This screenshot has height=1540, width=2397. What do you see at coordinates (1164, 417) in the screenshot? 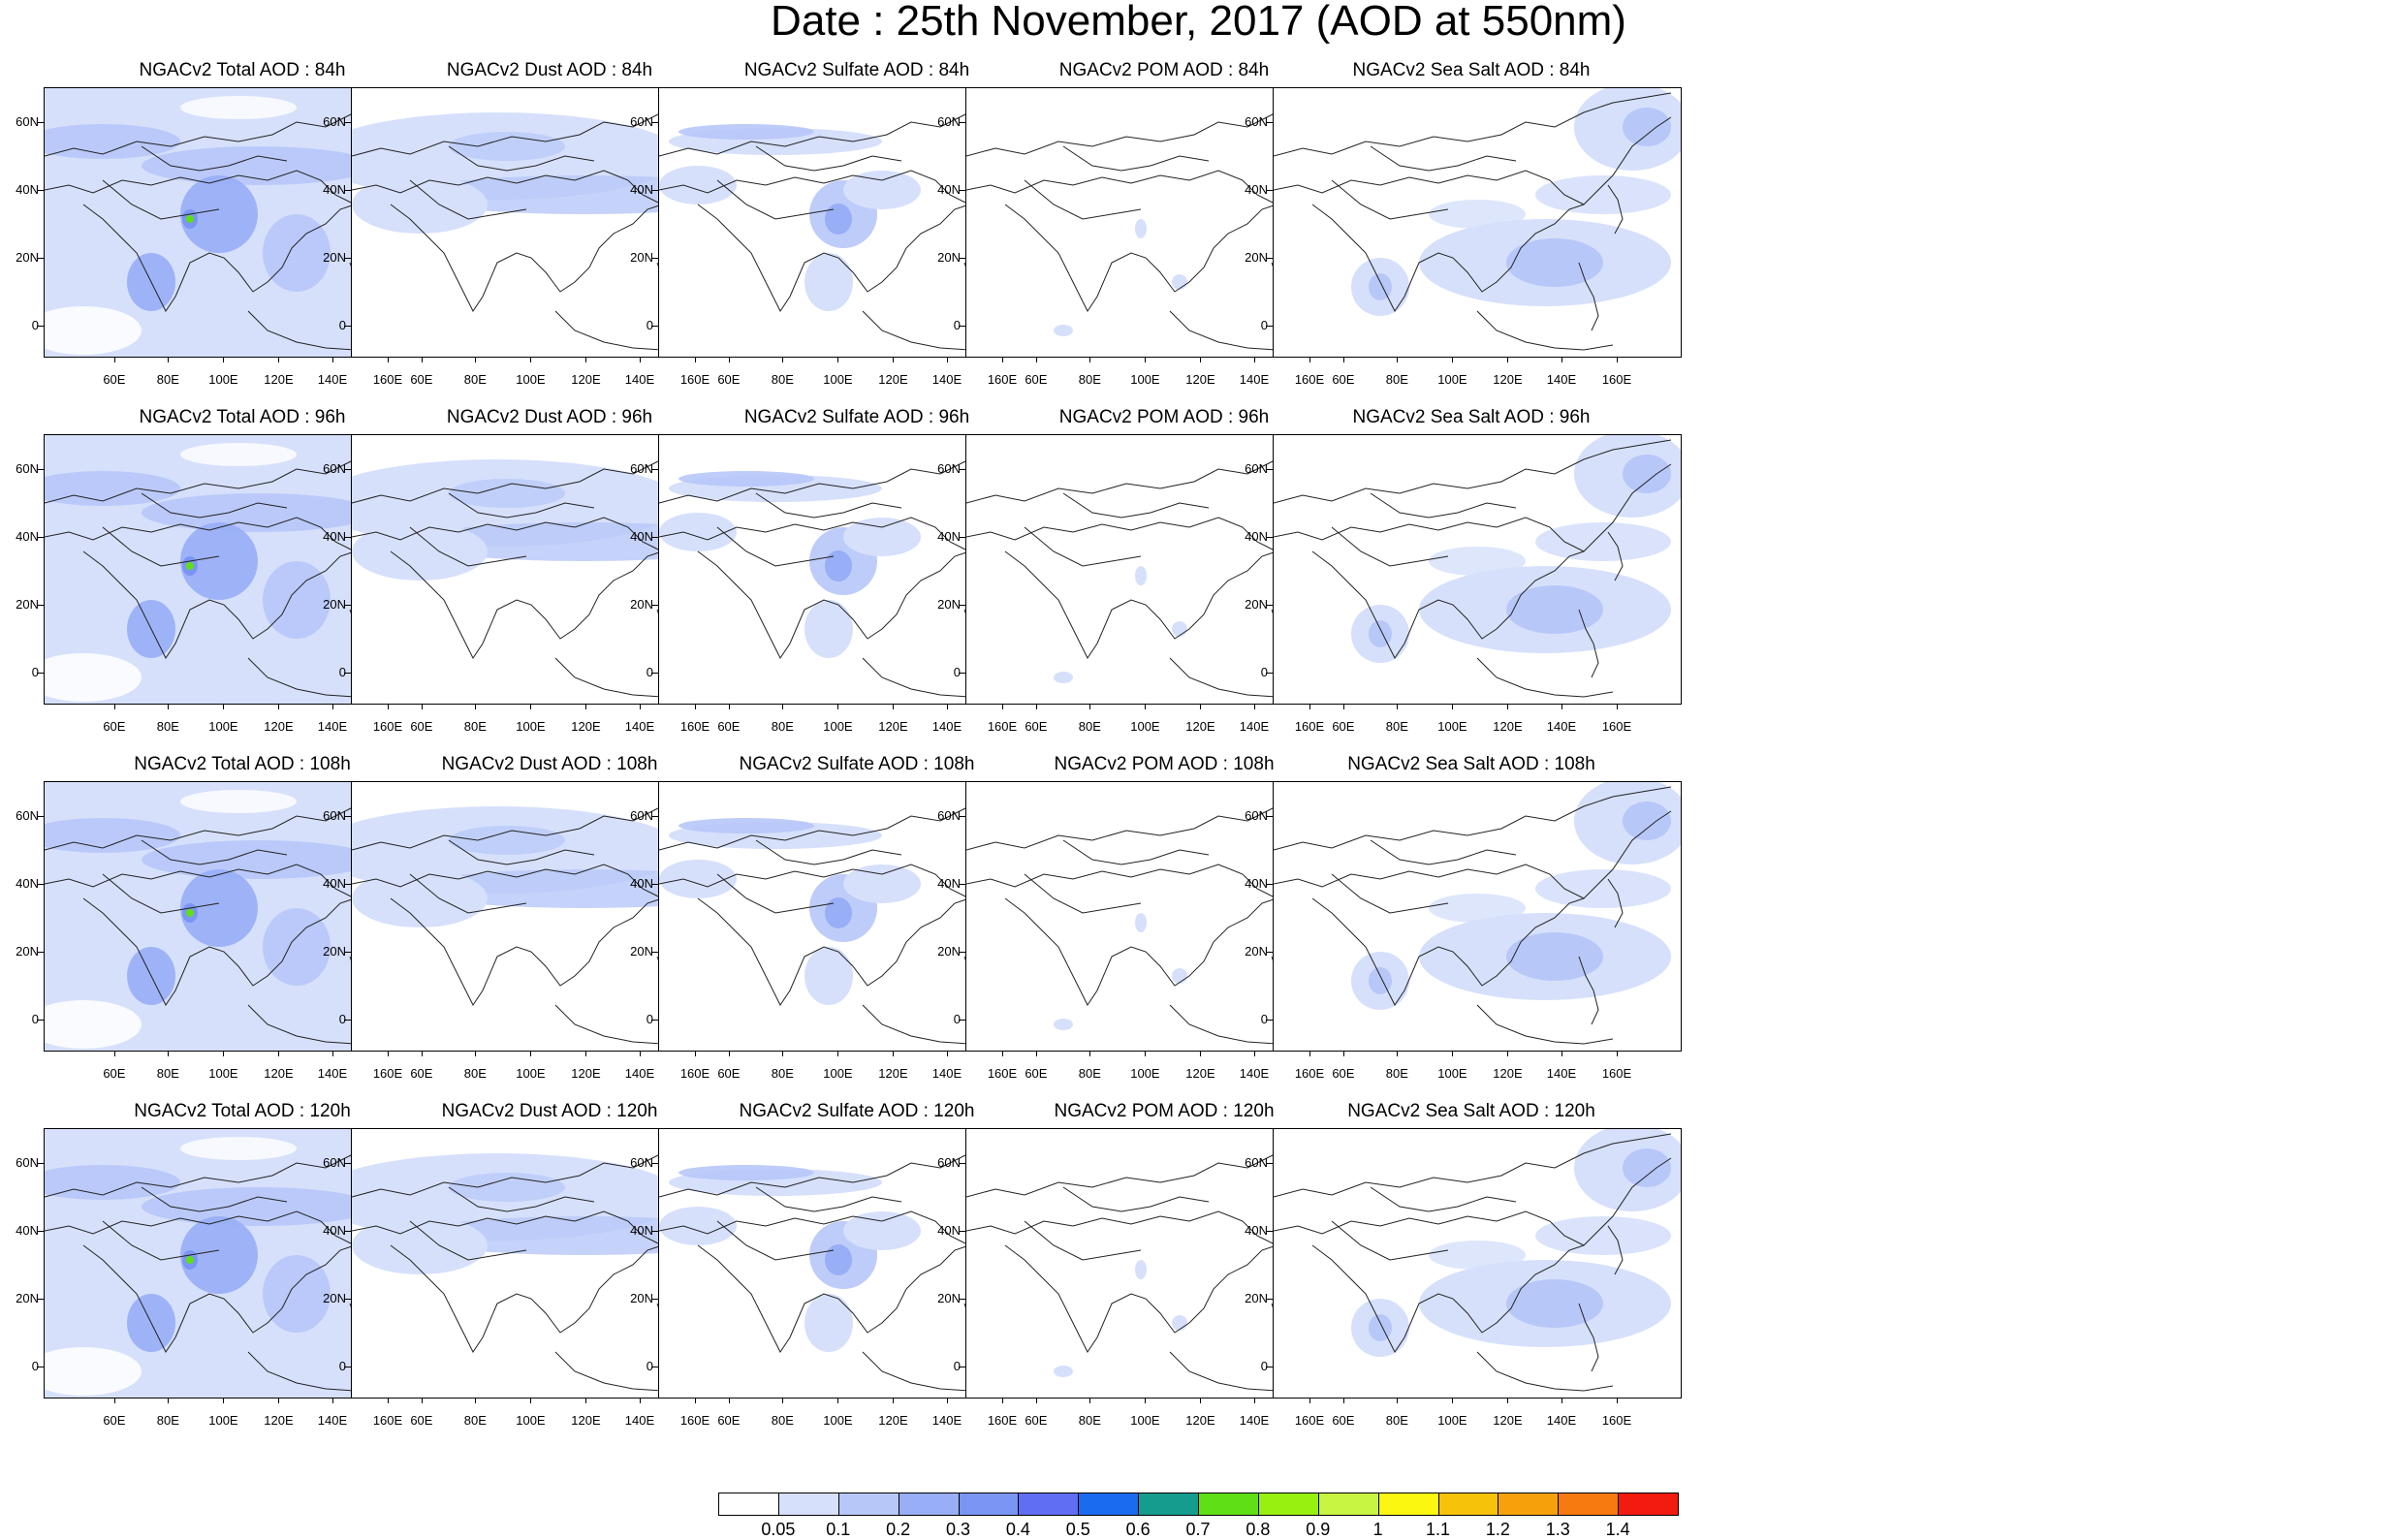
I see `panel-title: NGACv2 POM AOD : 96h` at bounding box center [1164, 417].